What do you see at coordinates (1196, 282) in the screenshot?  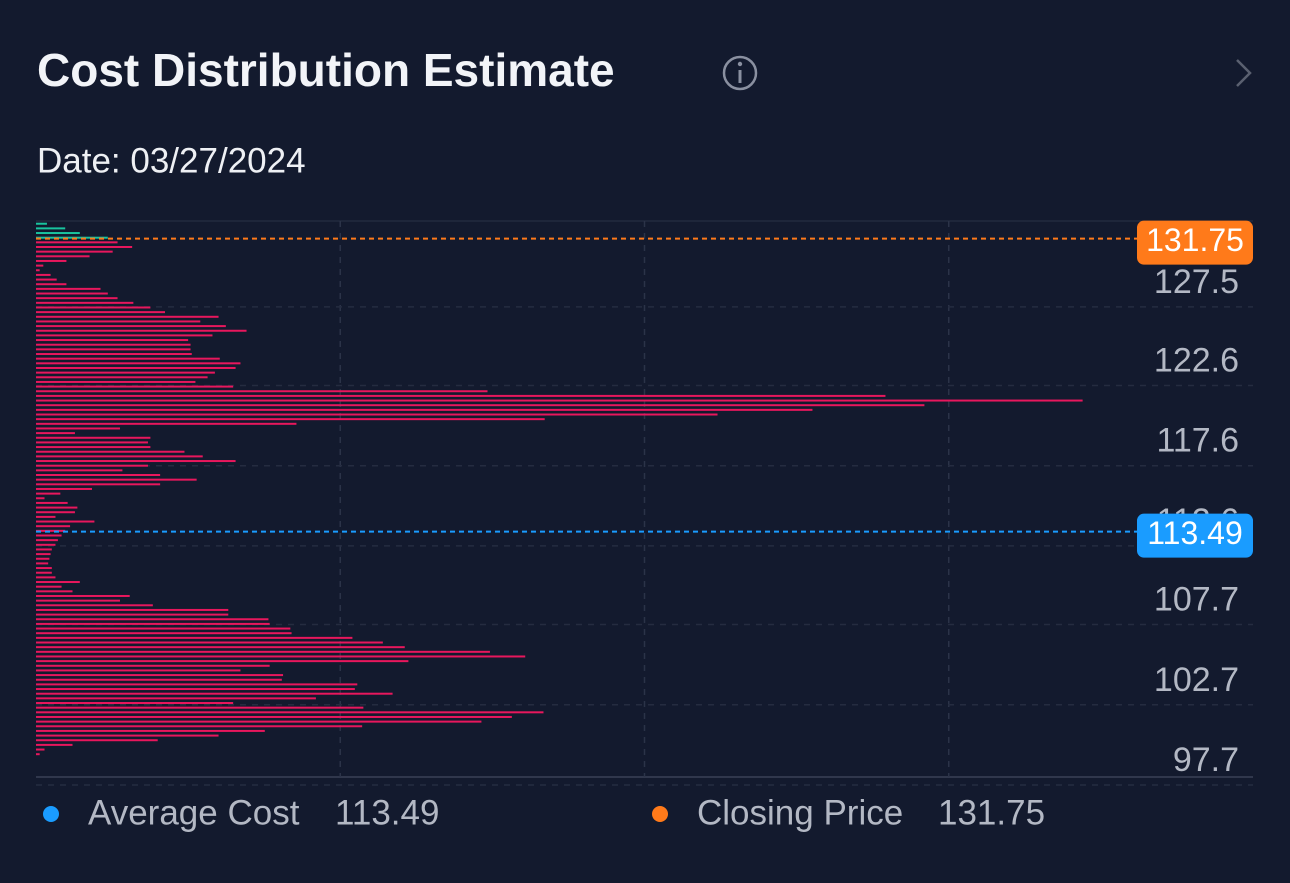 I see `y-tick-label: 127.5` at bounding box center [1196, 282].